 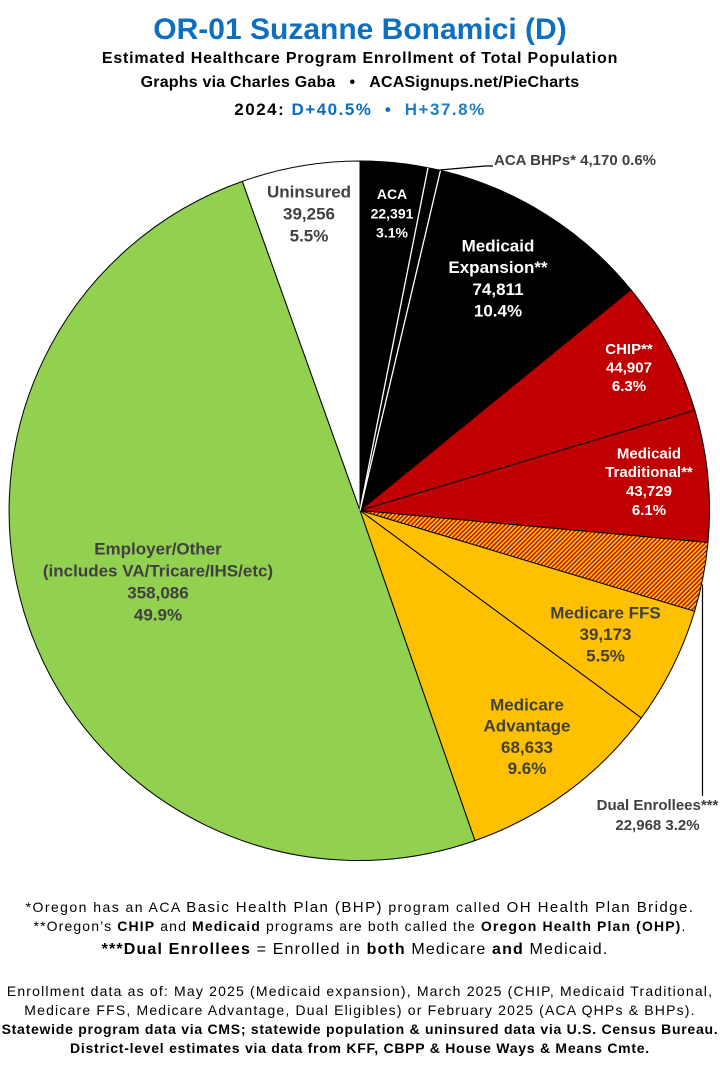 What do you see at coordinates (527, 705) in the screenshot?
I see `svg-text: Medicare` at bounding box center [527, 705].